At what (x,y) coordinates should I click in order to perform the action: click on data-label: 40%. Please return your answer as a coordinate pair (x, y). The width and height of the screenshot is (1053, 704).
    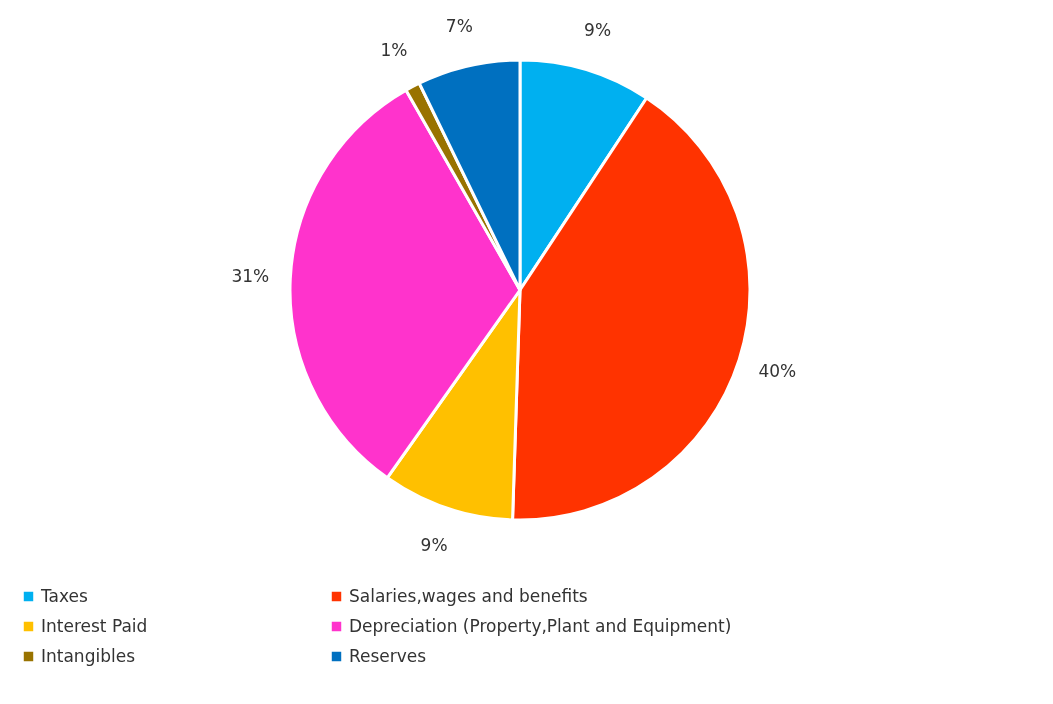
    Looking at the image, I should click on (777, 370).